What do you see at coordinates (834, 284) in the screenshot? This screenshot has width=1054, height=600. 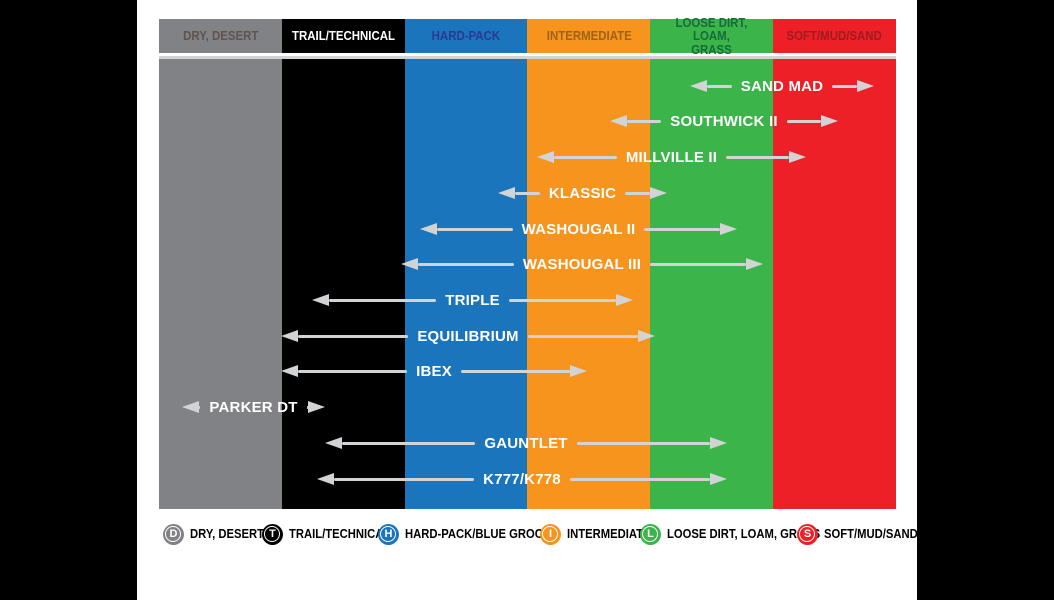 I see `terrain-column-soft-mud-sand` at bounding box center [834, 284].